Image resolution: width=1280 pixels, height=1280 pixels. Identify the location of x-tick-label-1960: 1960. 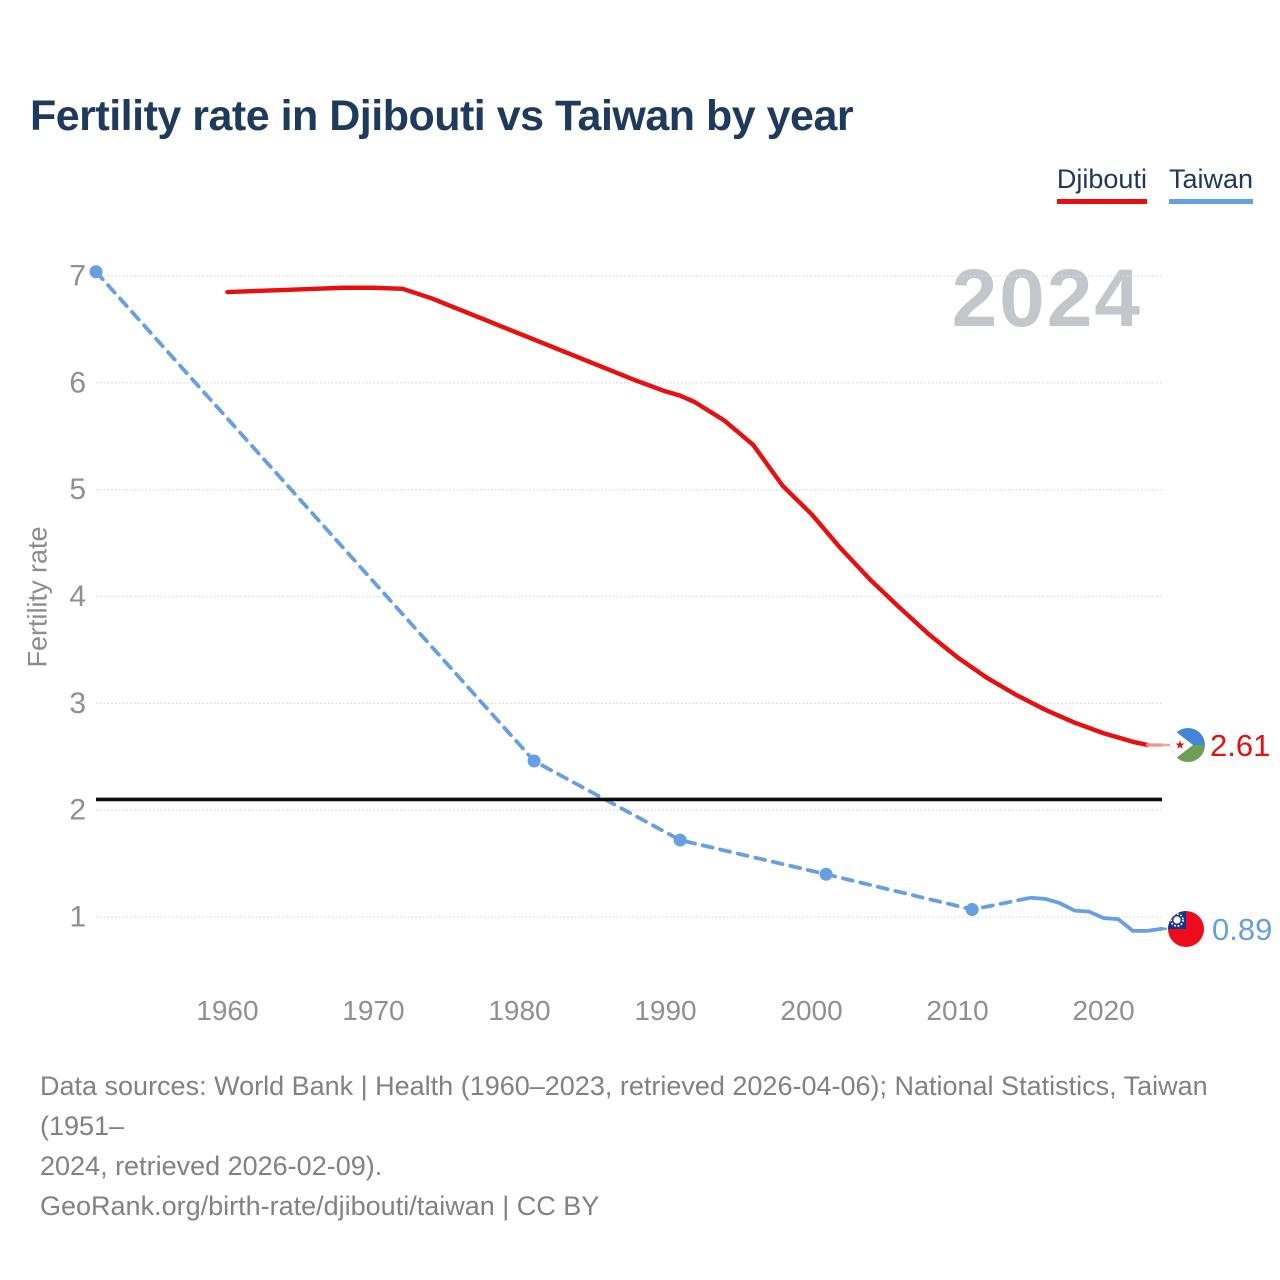
(227, 1010).